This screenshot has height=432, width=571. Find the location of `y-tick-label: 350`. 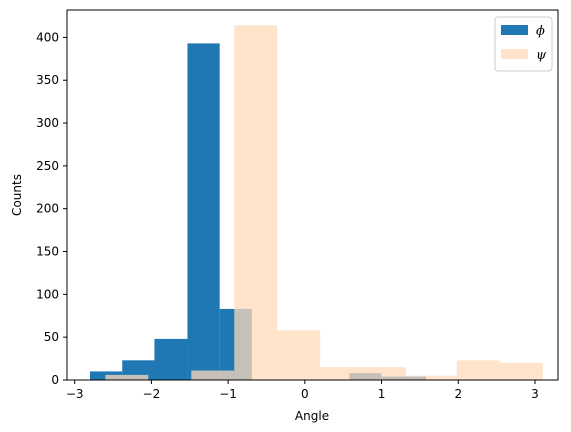

y-tick-label: 350 is located at coordinates (47, 80).